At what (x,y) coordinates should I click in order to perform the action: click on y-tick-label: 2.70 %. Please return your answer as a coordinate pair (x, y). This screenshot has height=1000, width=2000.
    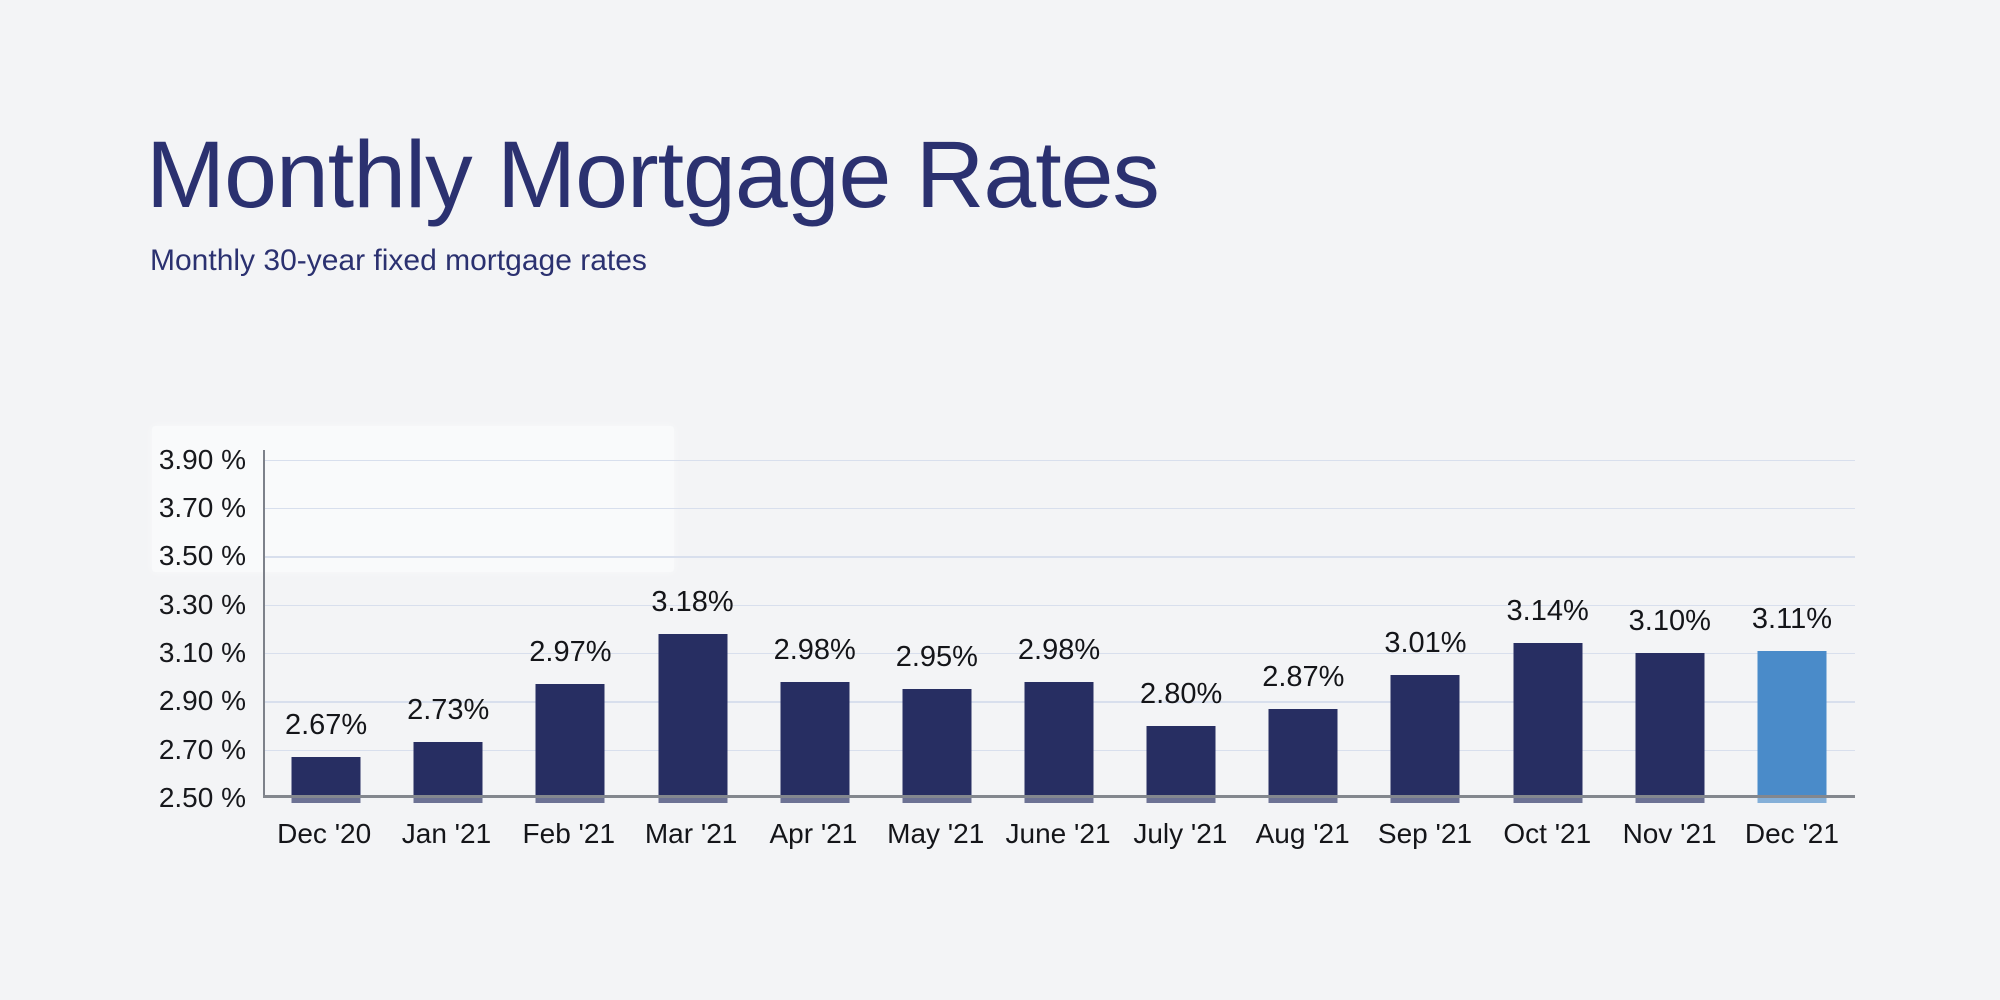
    Looking at the image, I should click on (202, 749).